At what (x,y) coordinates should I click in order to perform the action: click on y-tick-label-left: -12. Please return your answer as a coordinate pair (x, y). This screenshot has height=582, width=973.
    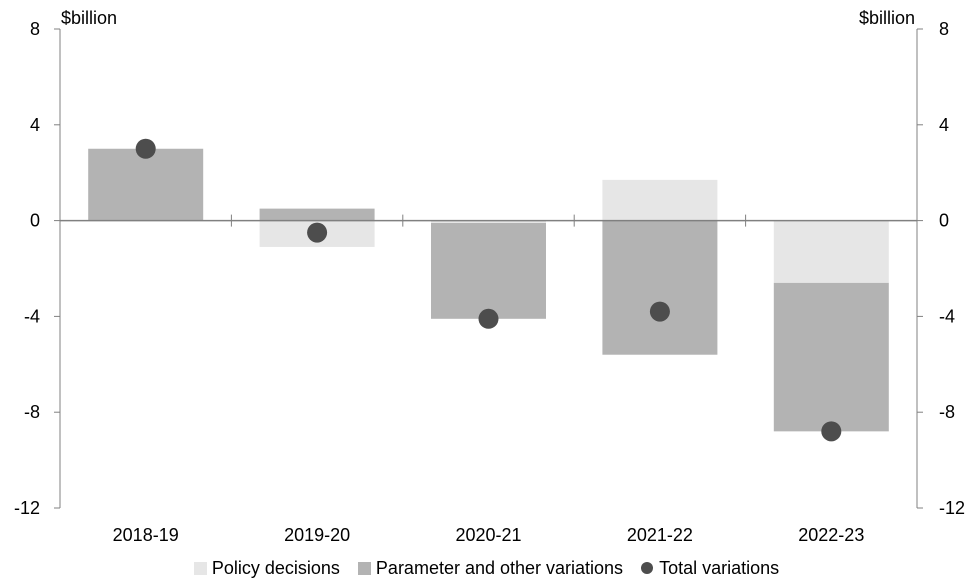
    Looking at the image, I should click on (27, 508).